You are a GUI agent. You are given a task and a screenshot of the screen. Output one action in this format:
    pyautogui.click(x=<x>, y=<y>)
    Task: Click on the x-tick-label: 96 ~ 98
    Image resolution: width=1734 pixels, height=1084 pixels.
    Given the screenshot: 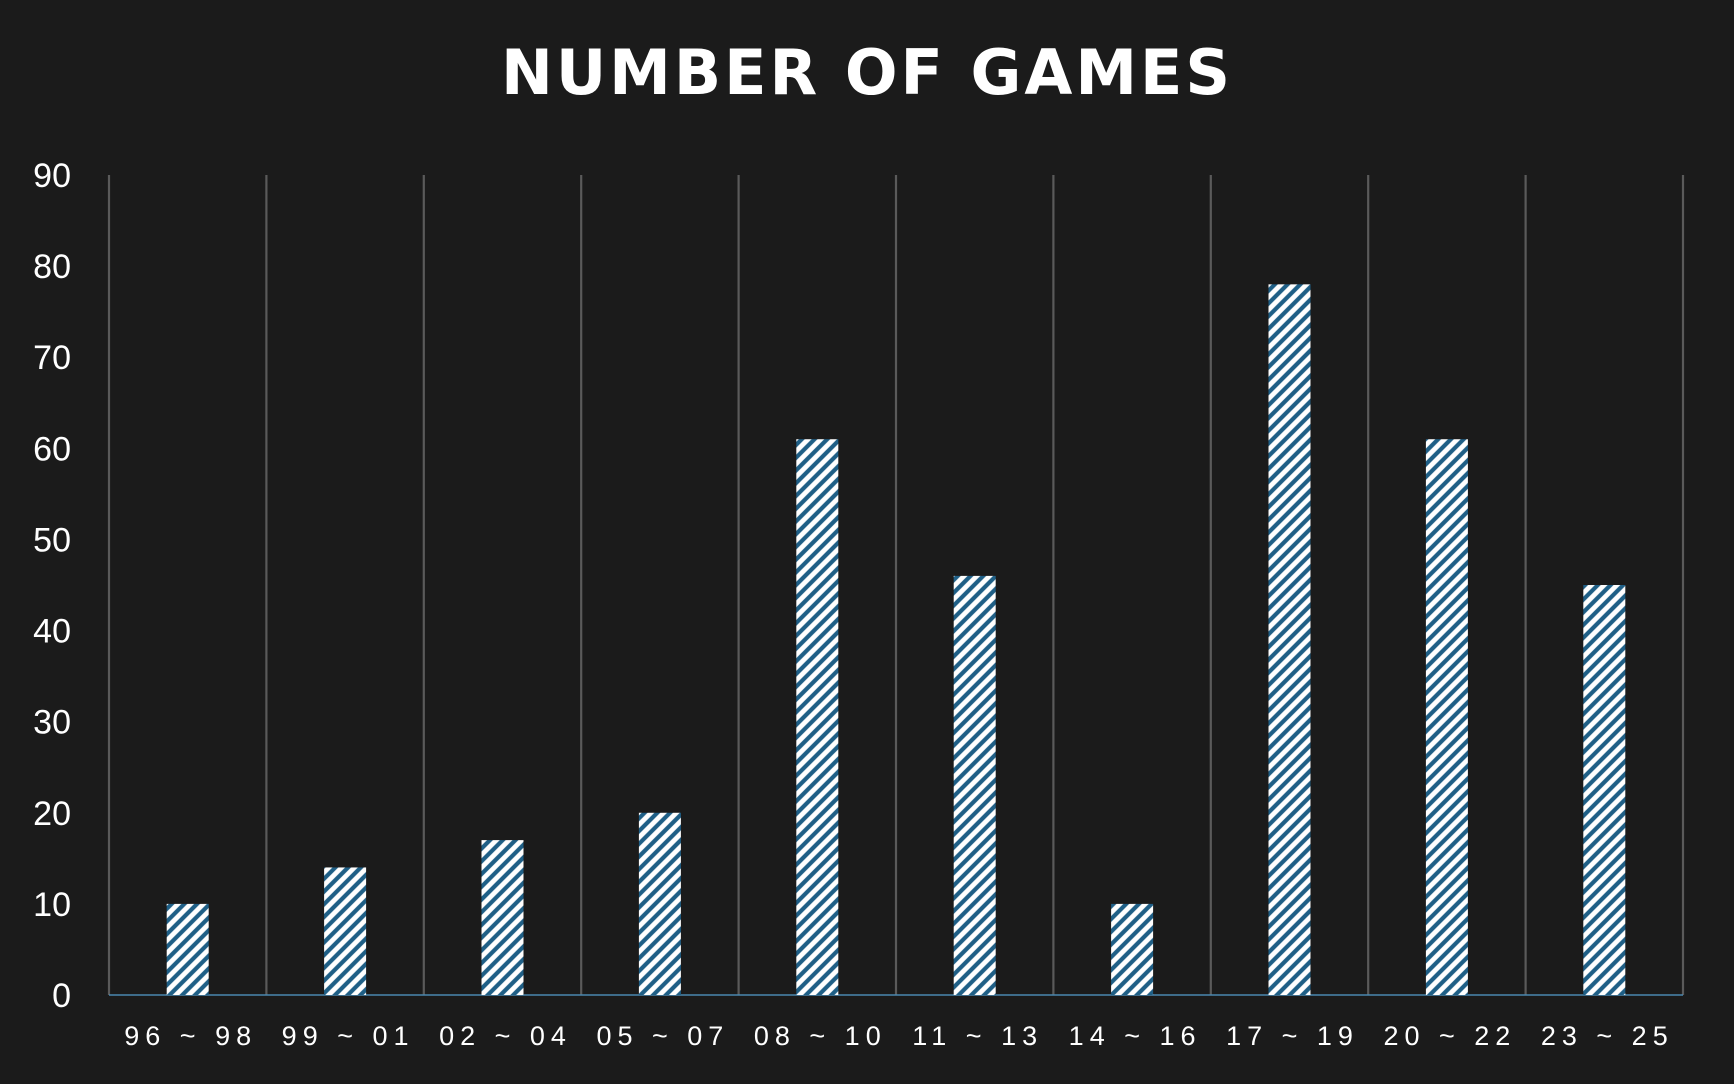 What is the action you would take?
    pyautogui.click(x=190, y=1036)
    